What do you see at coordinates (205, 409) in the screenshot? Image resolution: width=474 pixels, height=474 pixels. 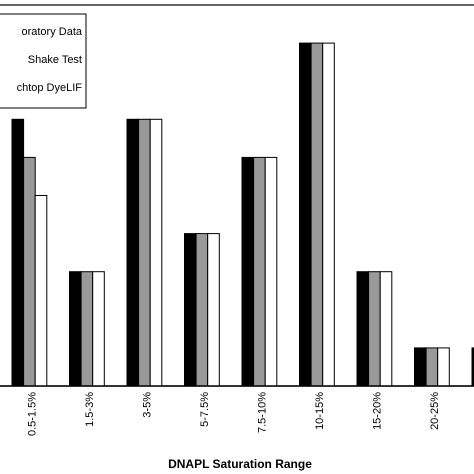 I see `x-tick-label: 5-7.5%` at bounding box center [205, 409].